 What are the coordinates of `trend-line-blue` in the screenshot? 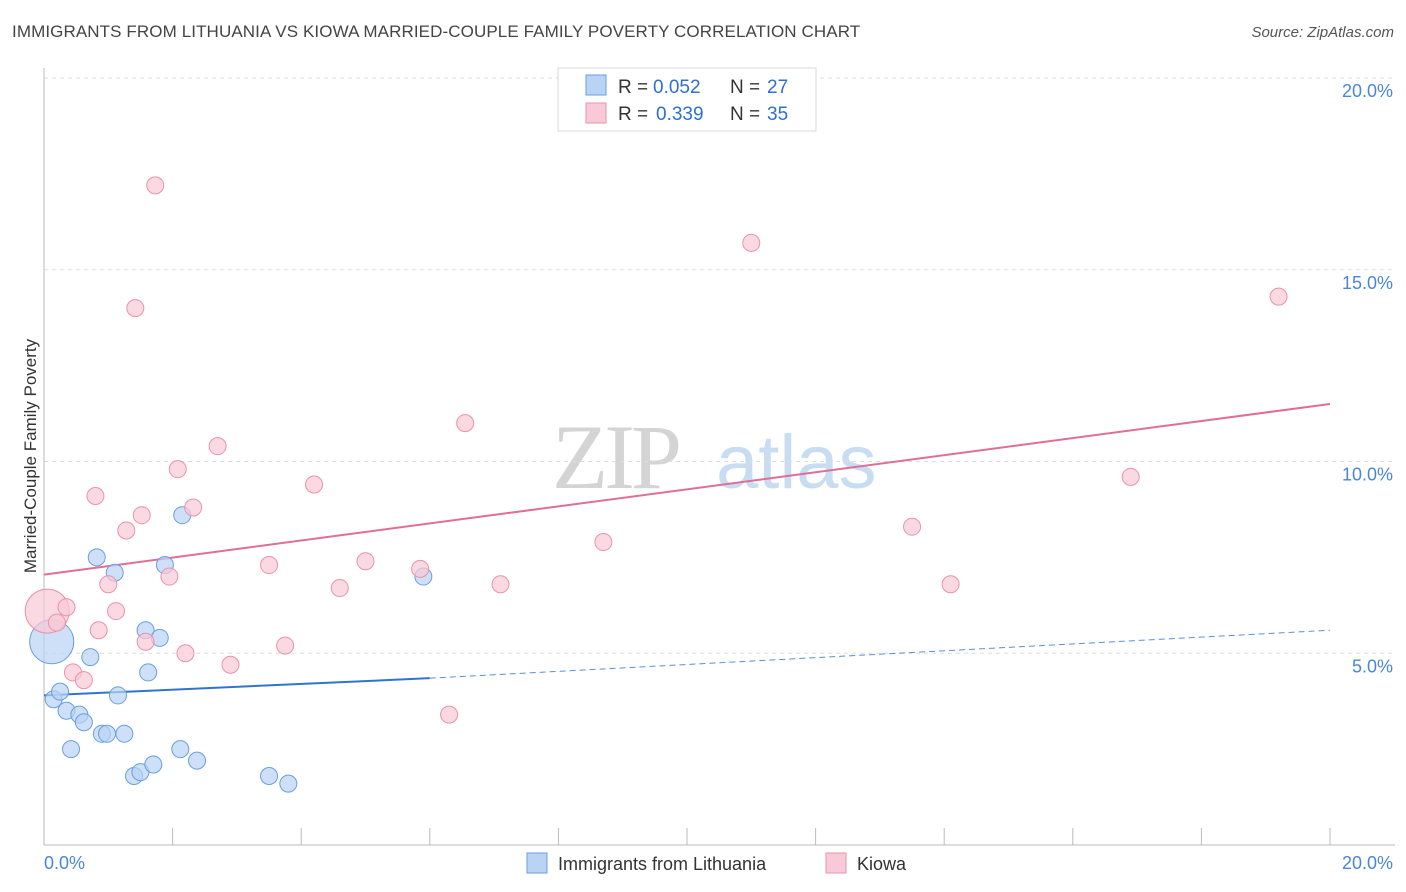 It's located at (236, 687).